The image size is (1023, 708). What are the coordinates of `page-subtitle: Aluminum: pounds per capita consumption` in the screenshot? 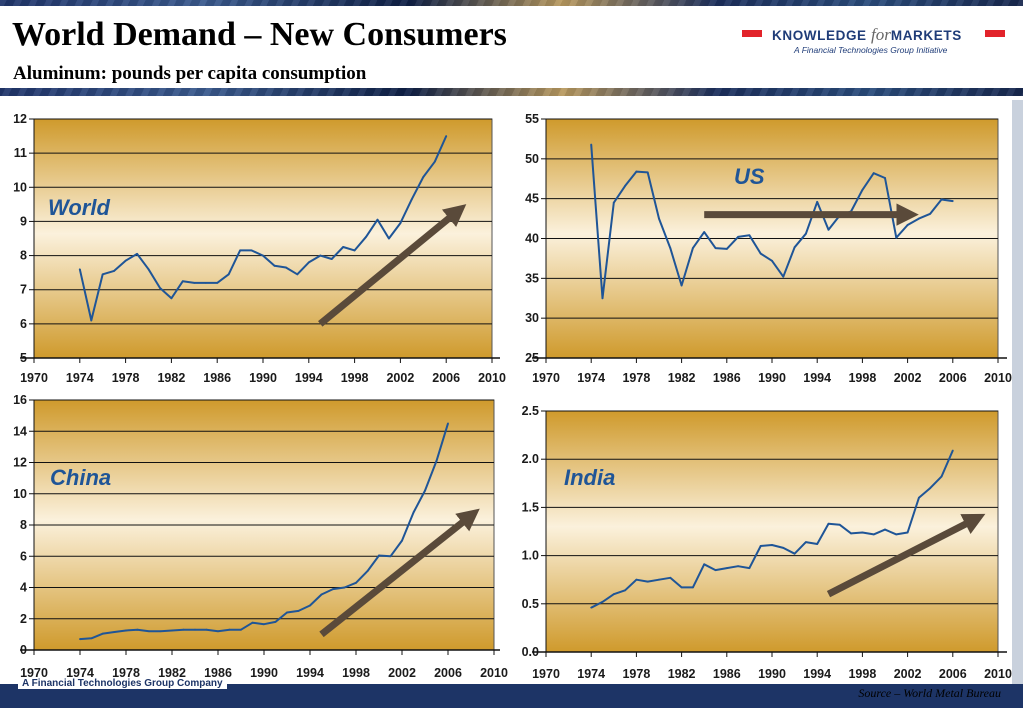 It's located at (190, 73).